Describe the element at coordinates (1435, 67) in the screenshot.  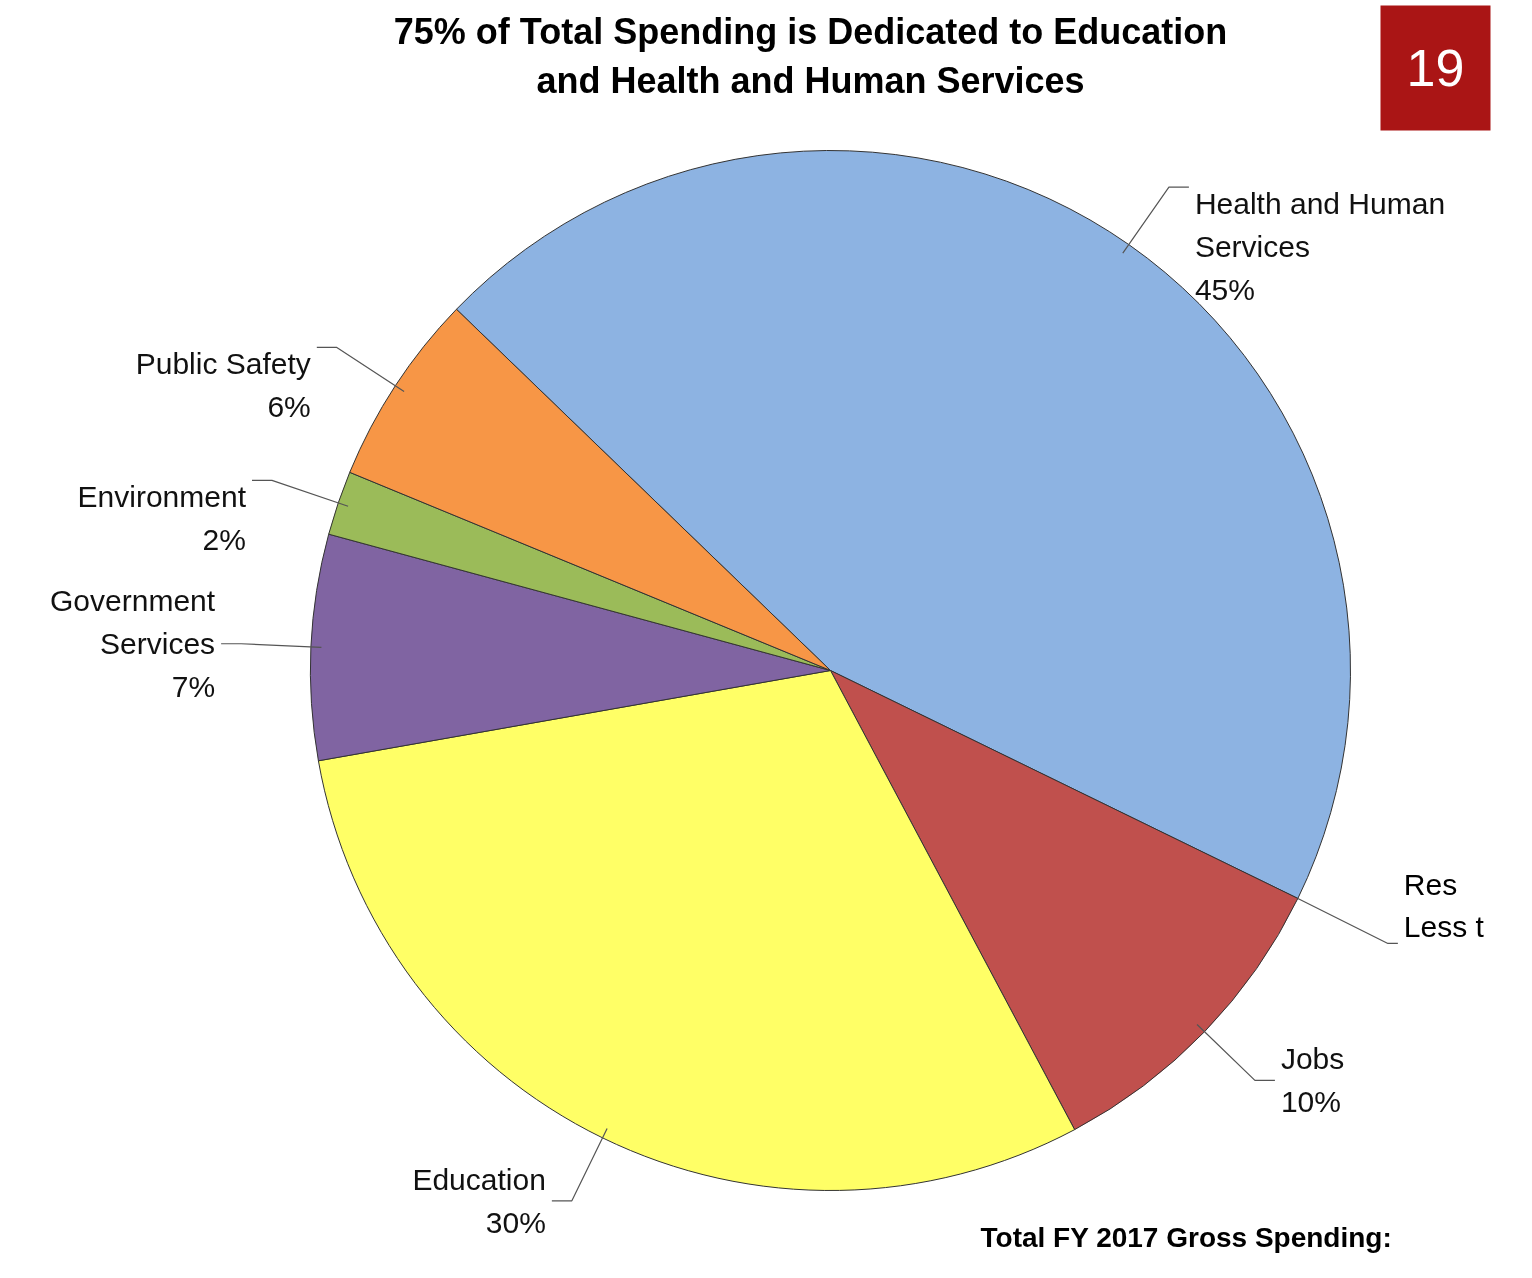
I see `text: 19` at that location.